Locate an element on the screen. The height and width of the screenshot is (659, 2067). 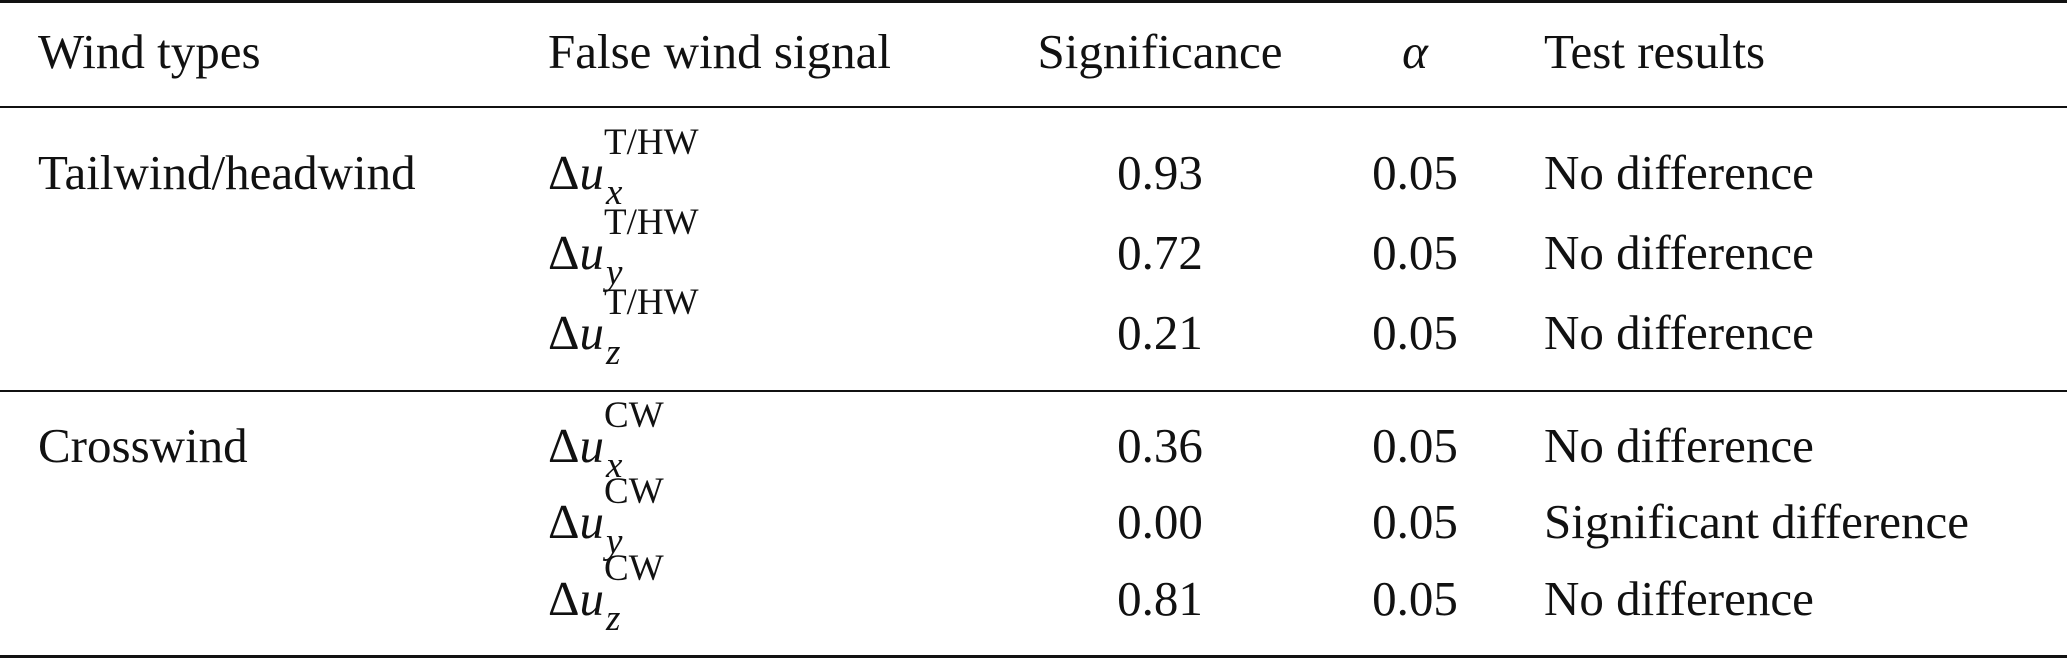
header-alpha: α is located at coordinates (1415, 51).